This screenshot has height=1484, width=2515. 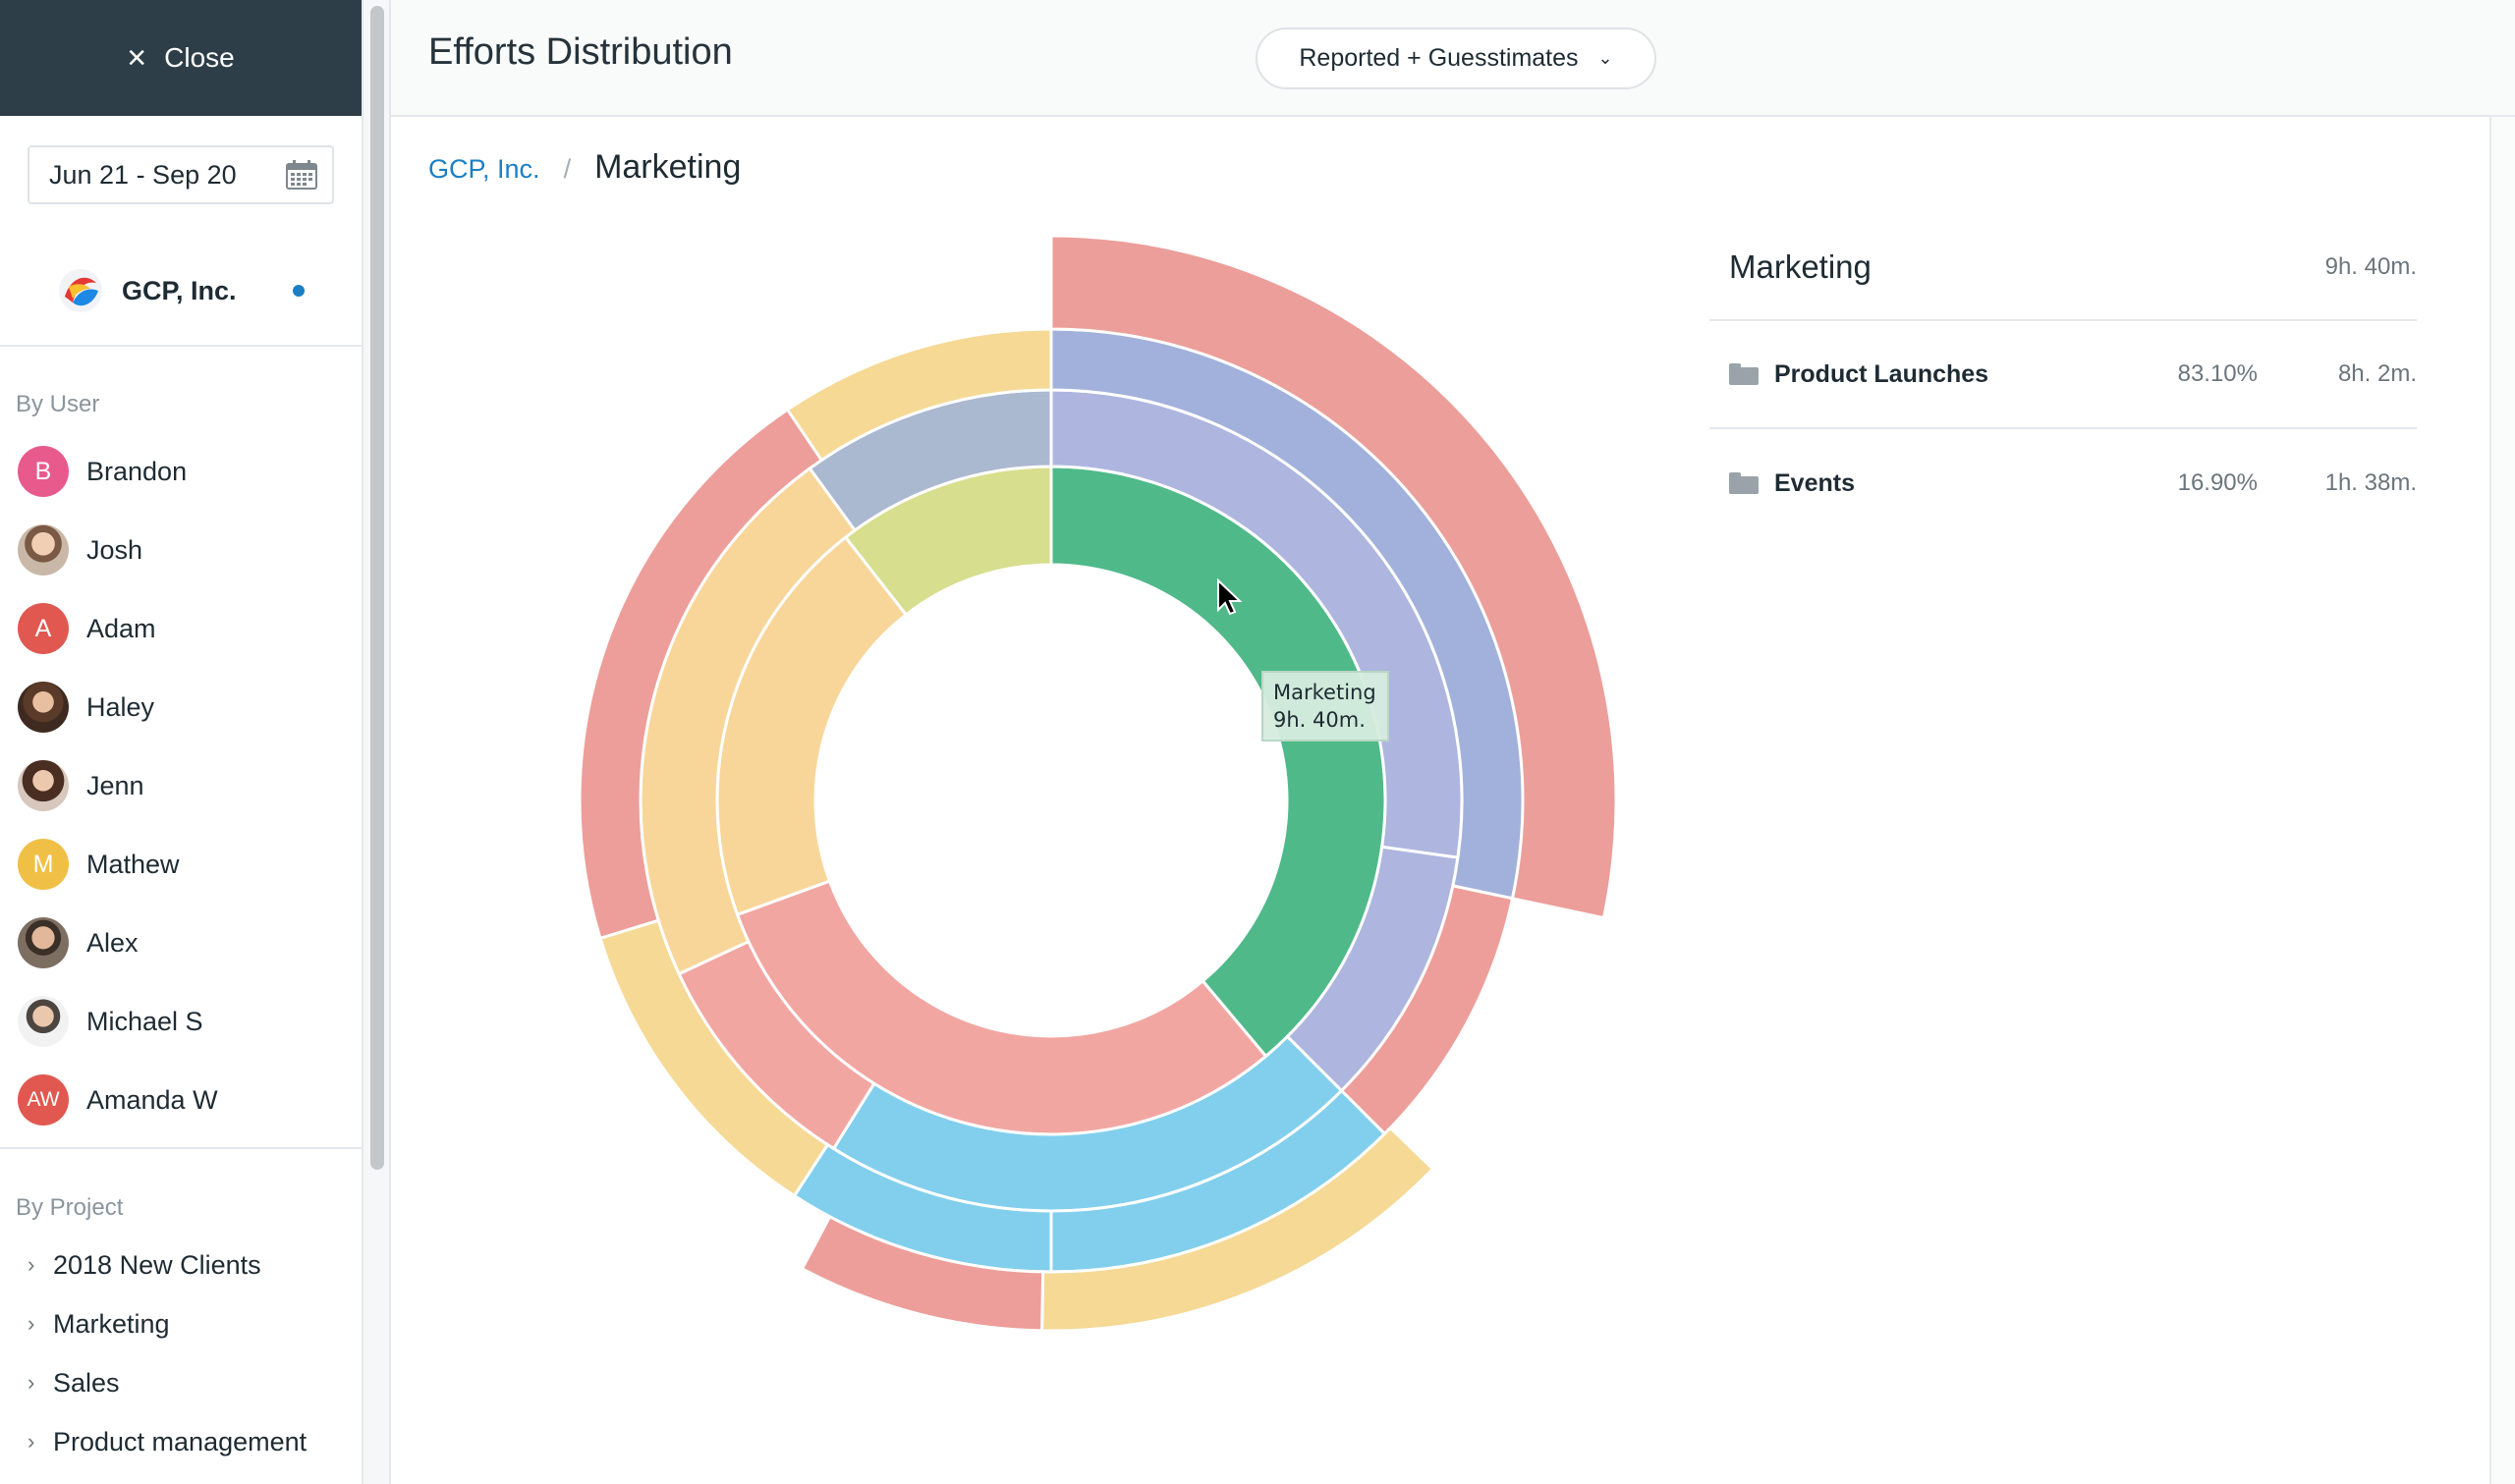 I want to click on user-name: Josh, so click(x=114, y=549).